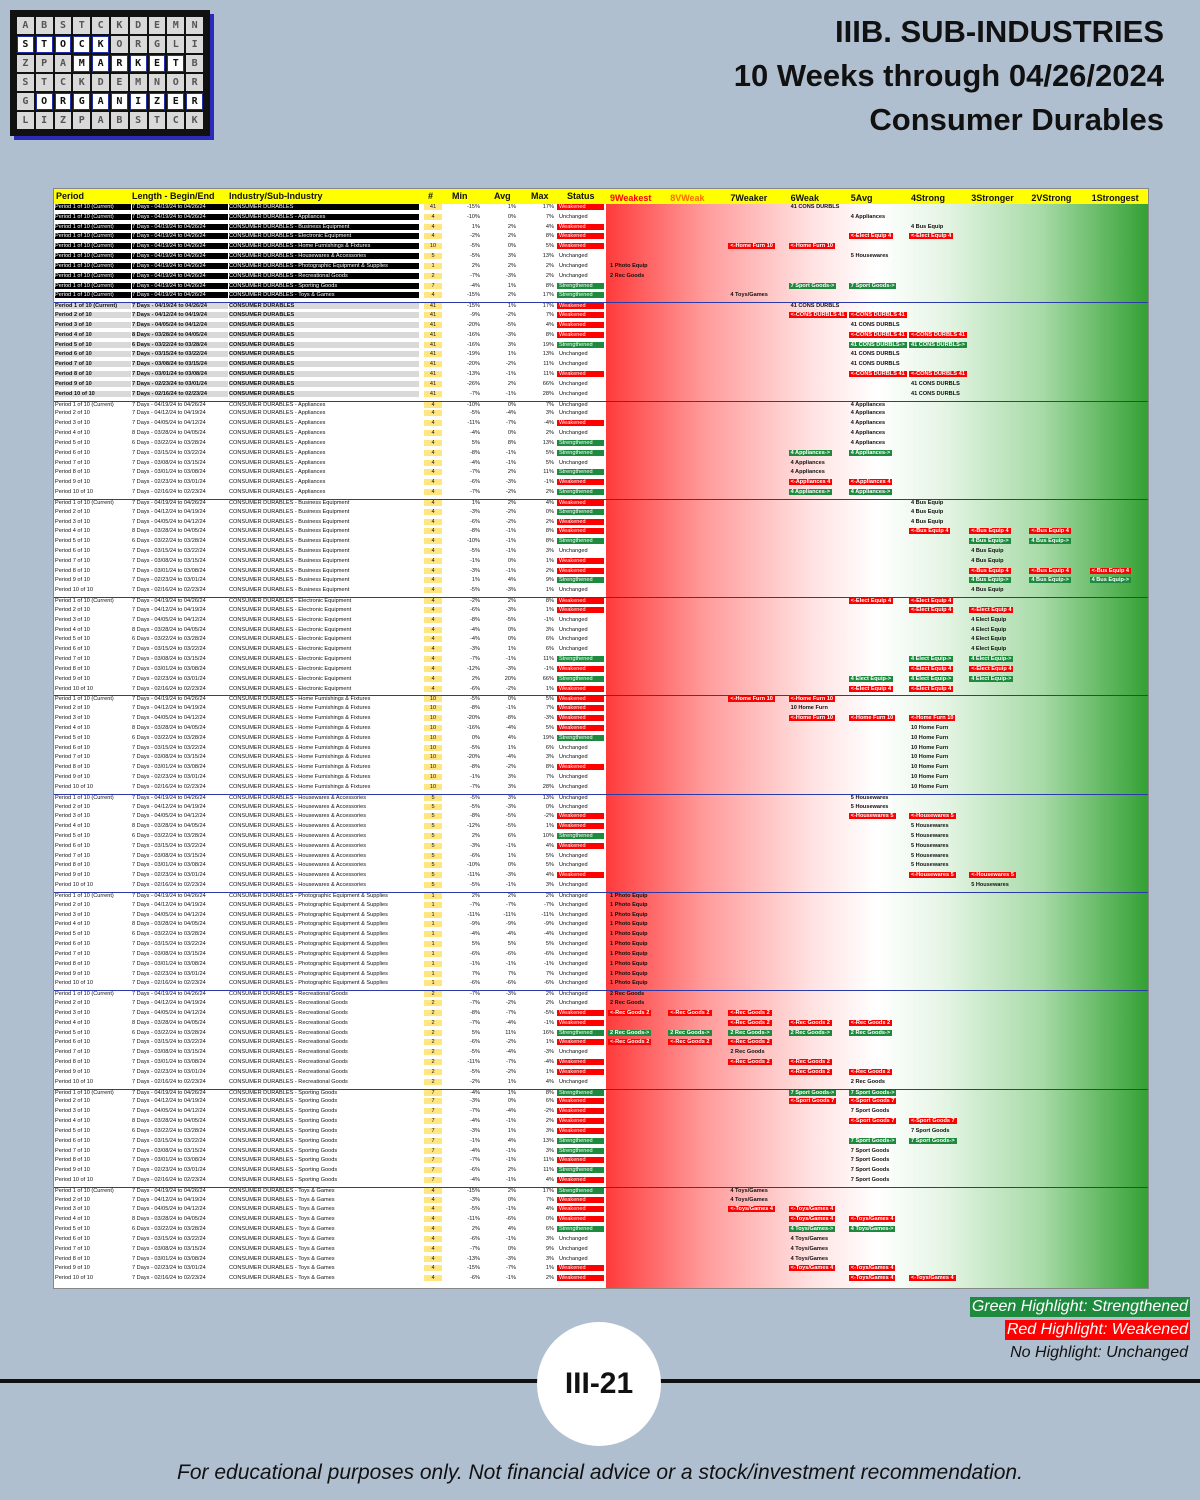  I want to click on strength-position: 10 Home Furn, so click(930, 737).